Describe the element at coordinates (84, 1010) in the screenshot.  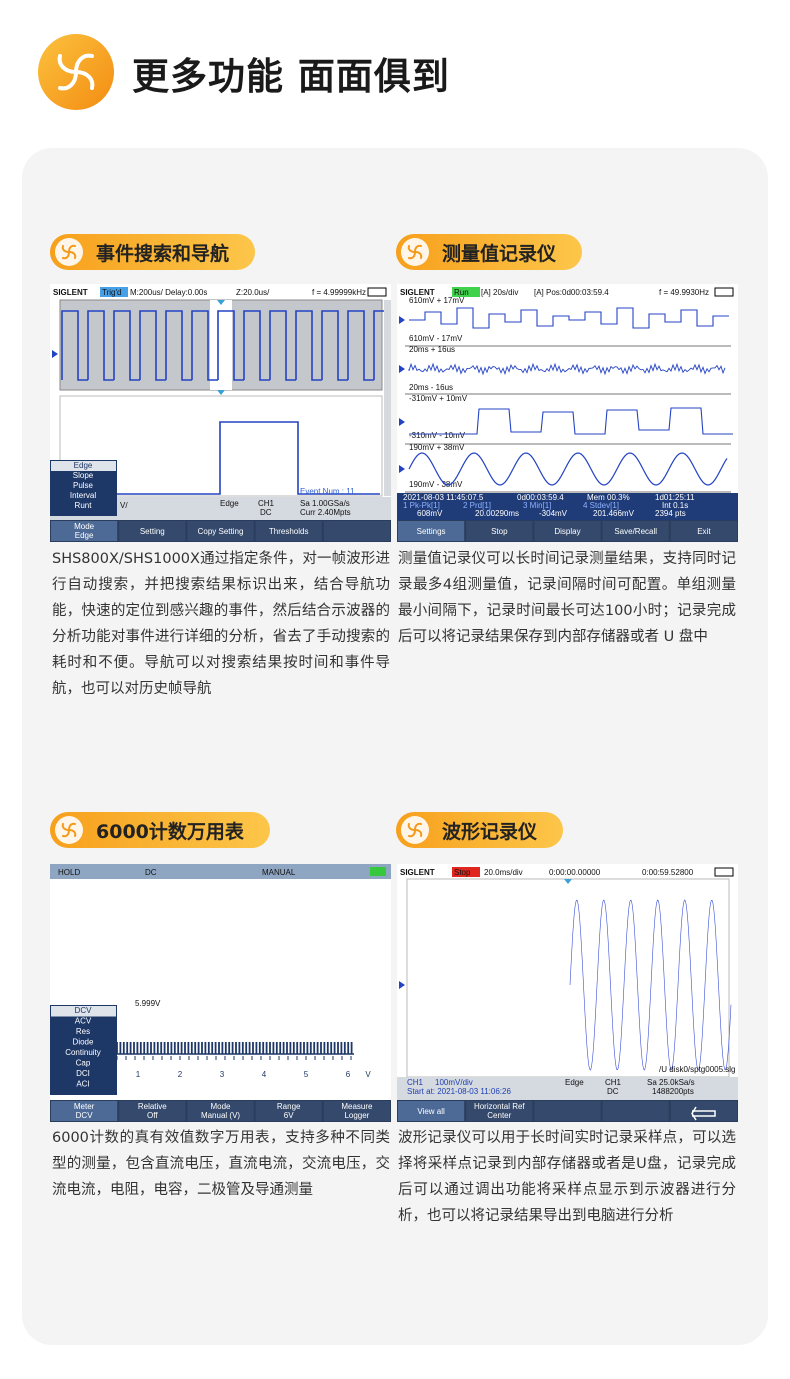
I see `menu-item: DCV` at that location.